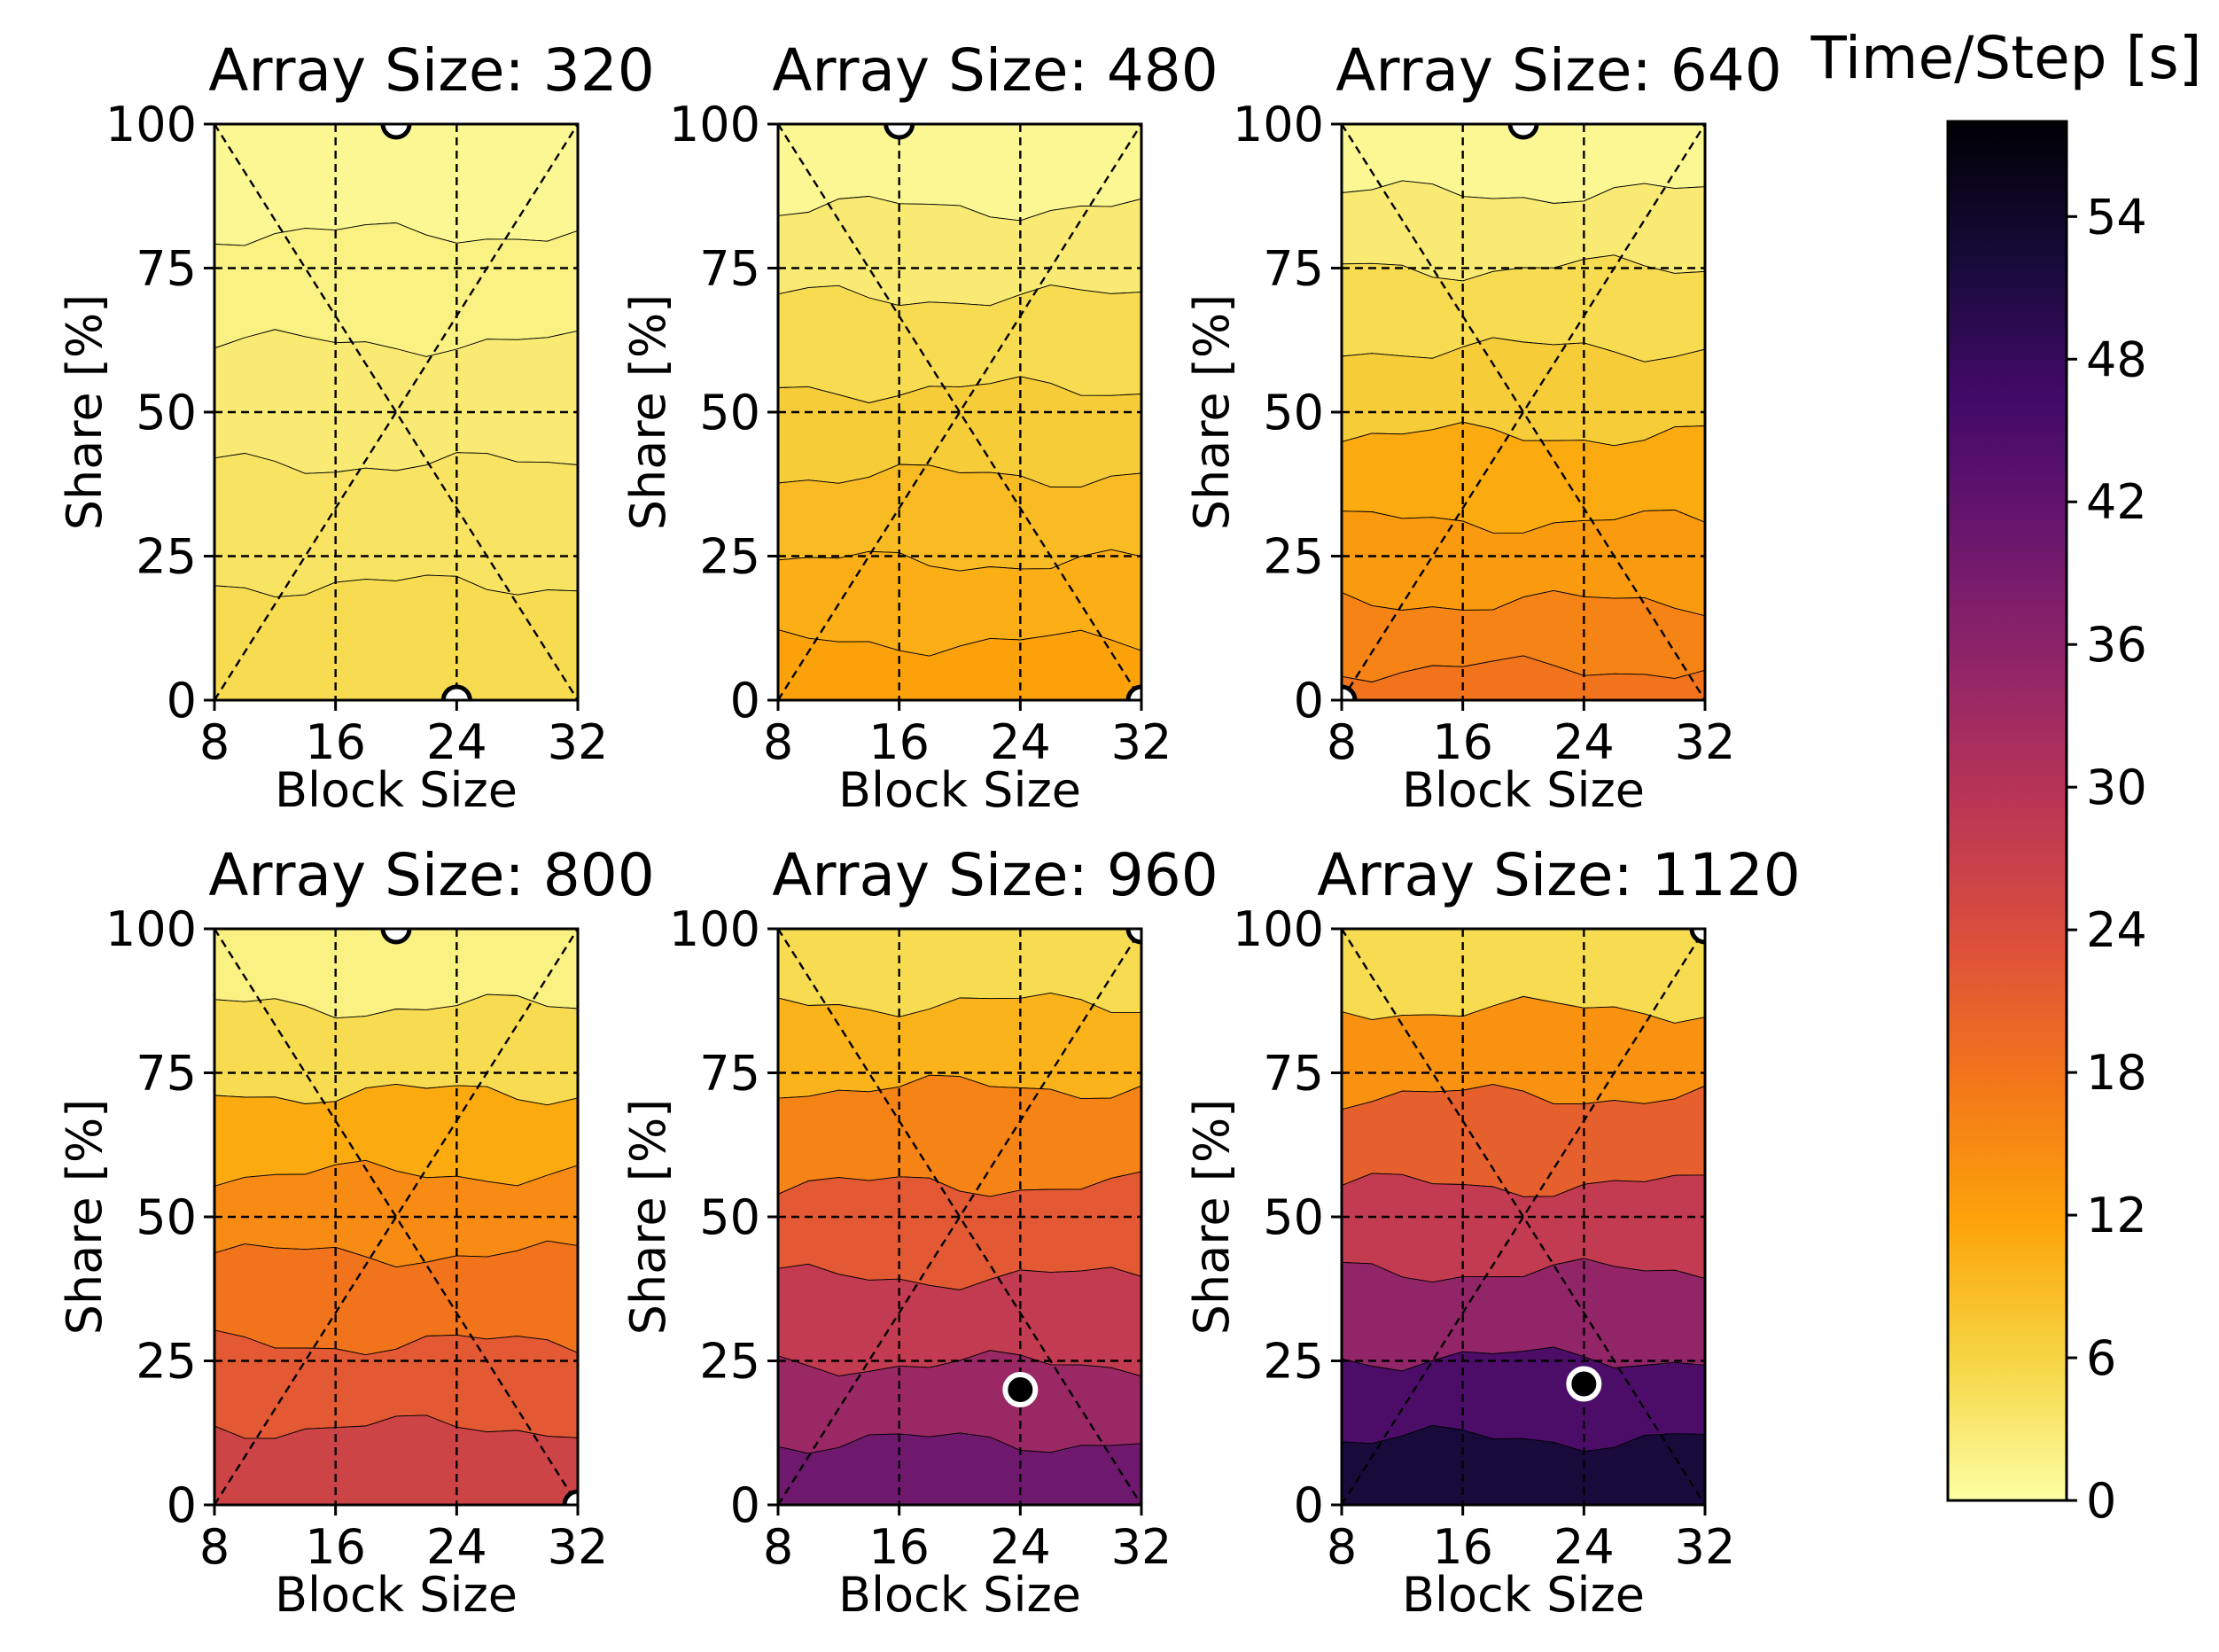 The width and height of the screenshot is (2219, 1652). Describe the element at coordinates (2006, 58) in the screenshot. I see `colorbar-title: Time/Step [s]` at that location.